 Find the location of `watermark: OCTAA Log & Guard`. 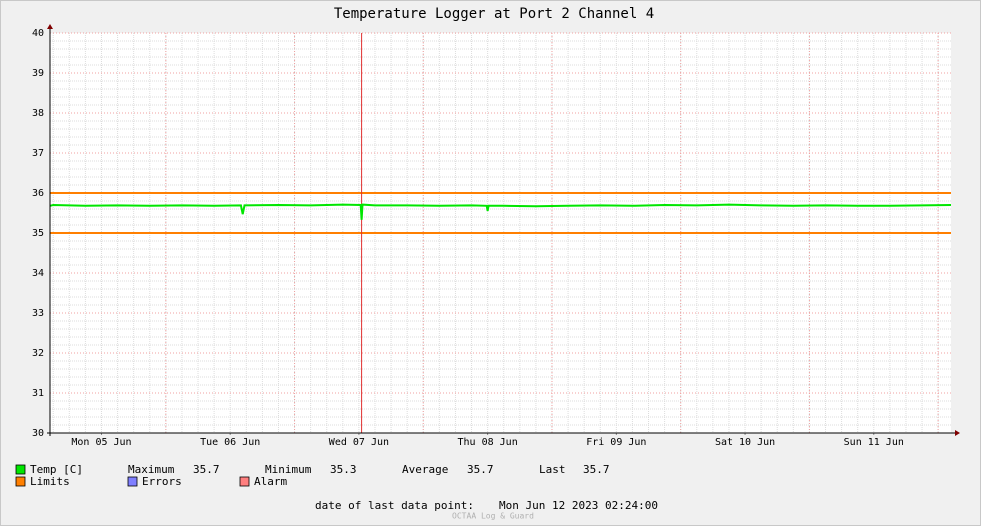

watermark: OCTAA Log & Guard is located at coordinates (493, 516).